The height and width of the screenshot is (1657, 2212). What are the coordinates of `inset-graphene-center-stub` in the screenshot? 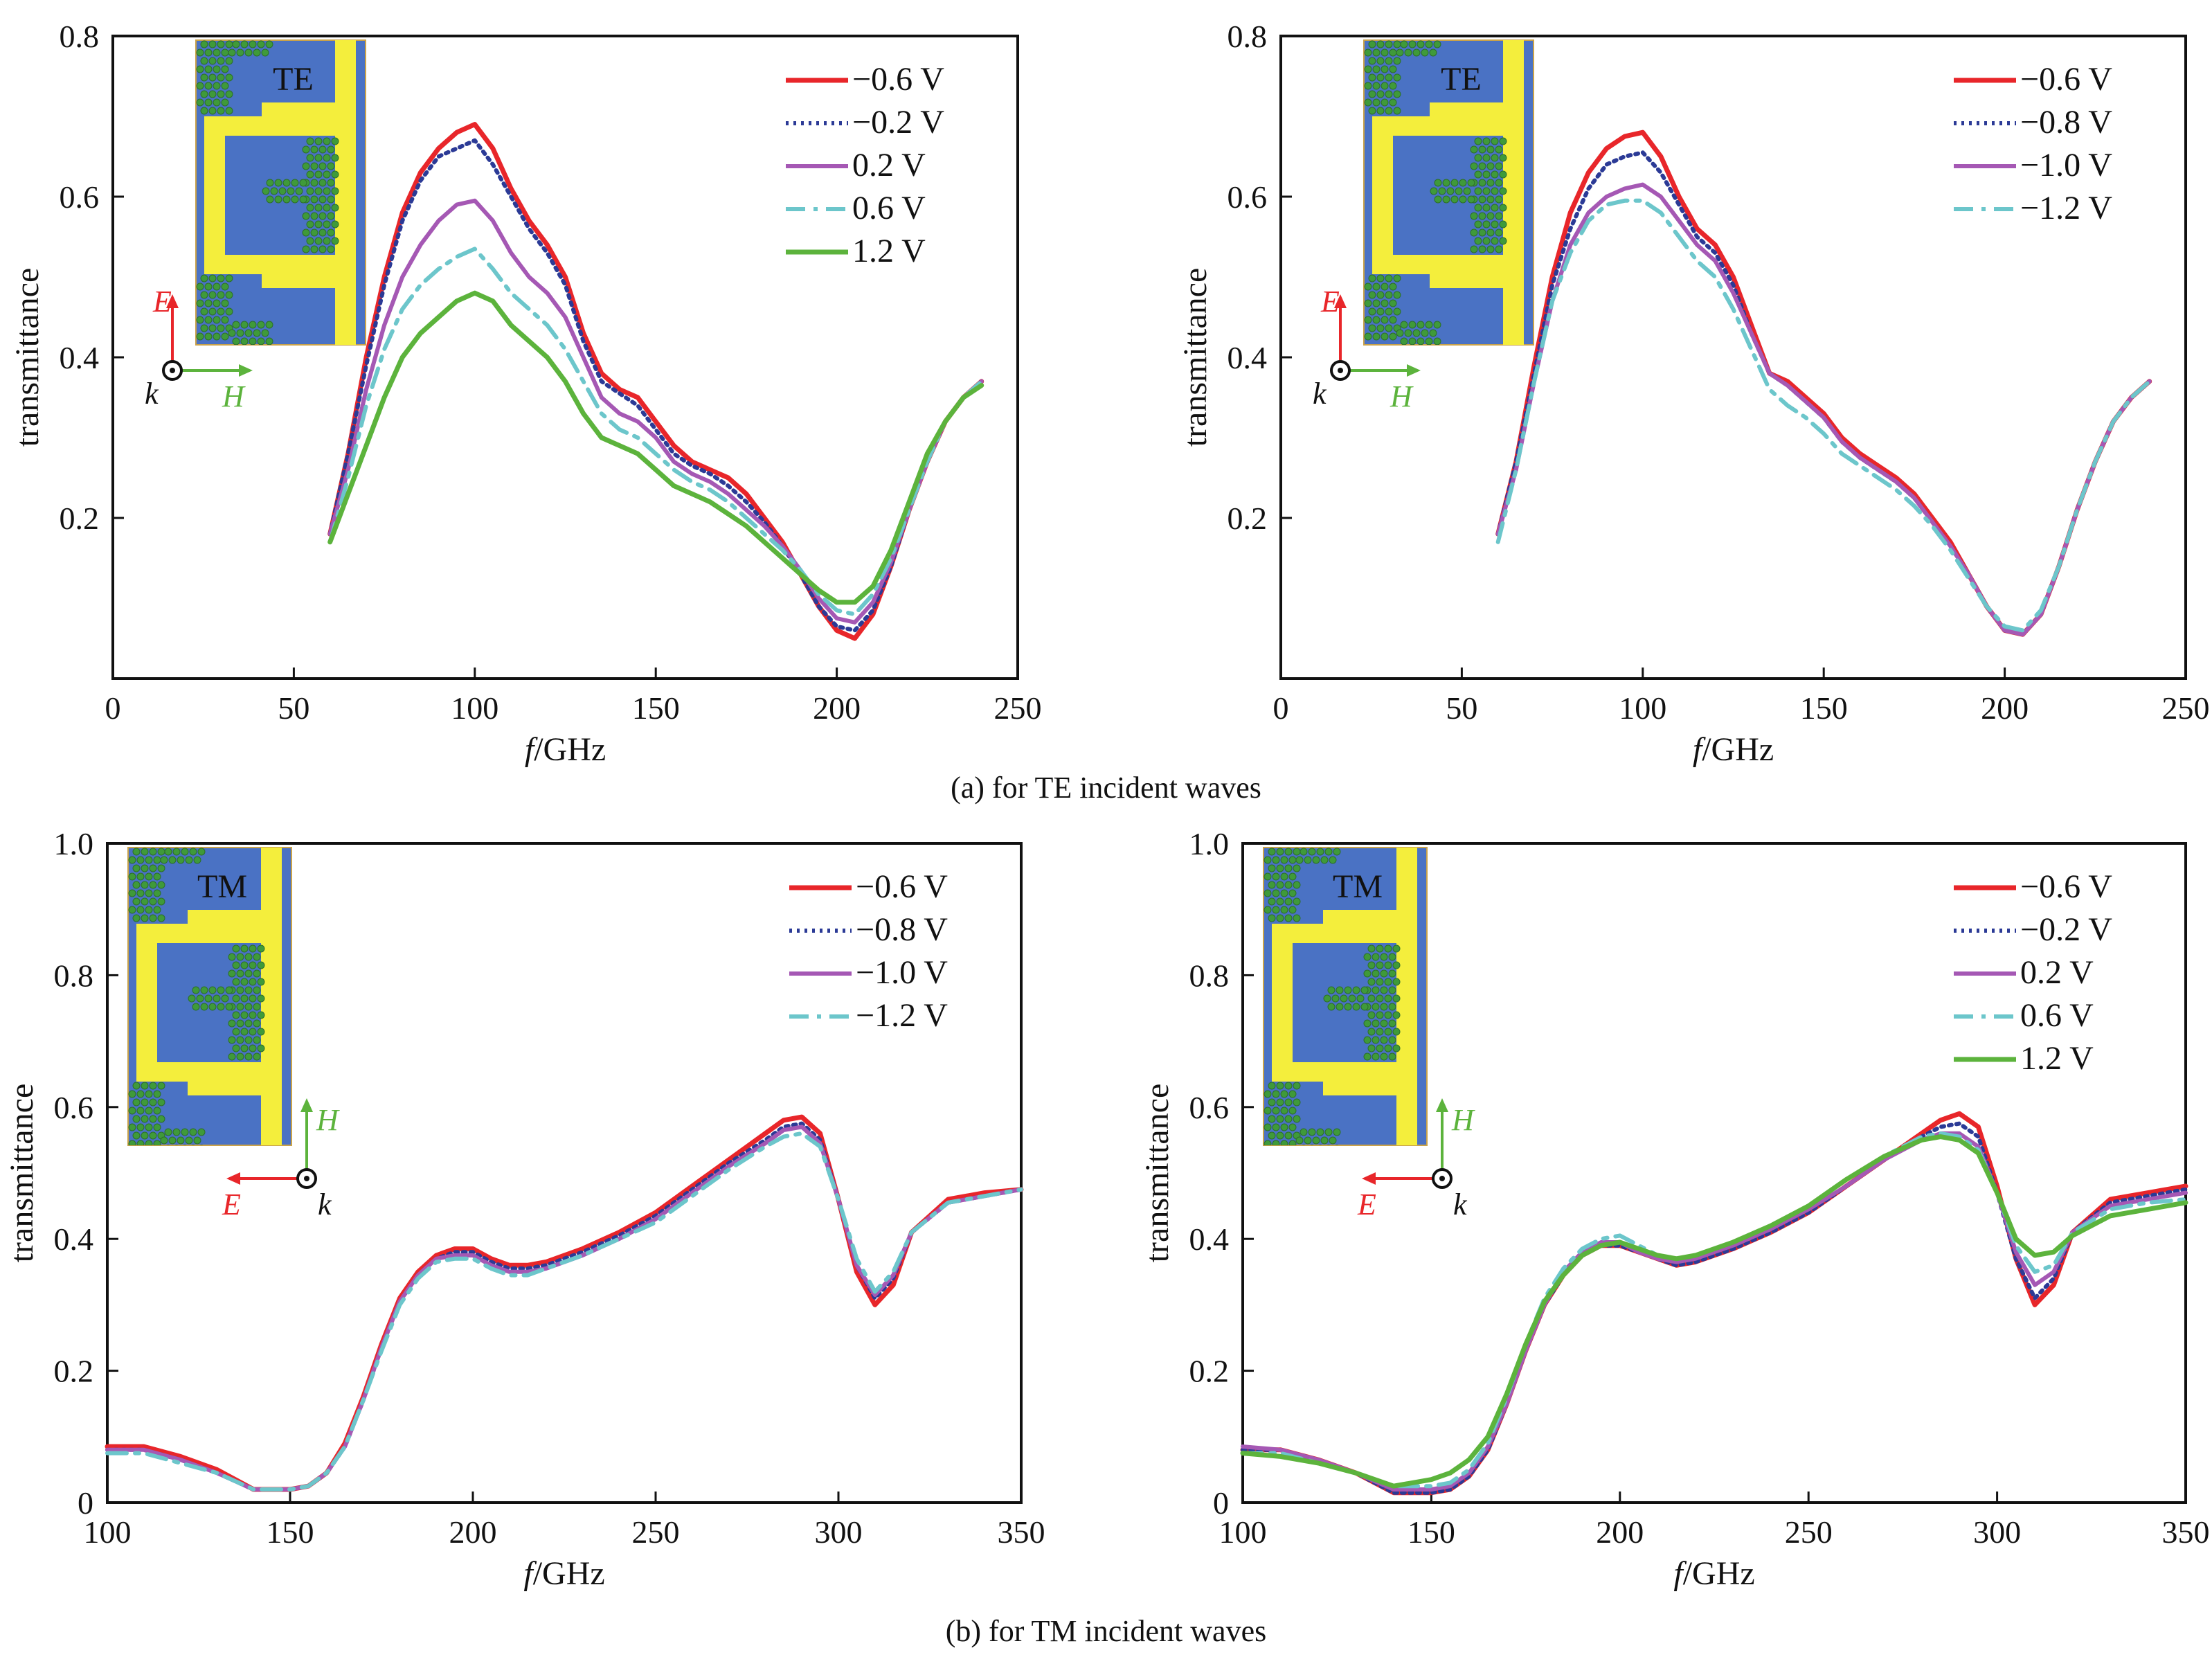 It's located at (1346, 998).